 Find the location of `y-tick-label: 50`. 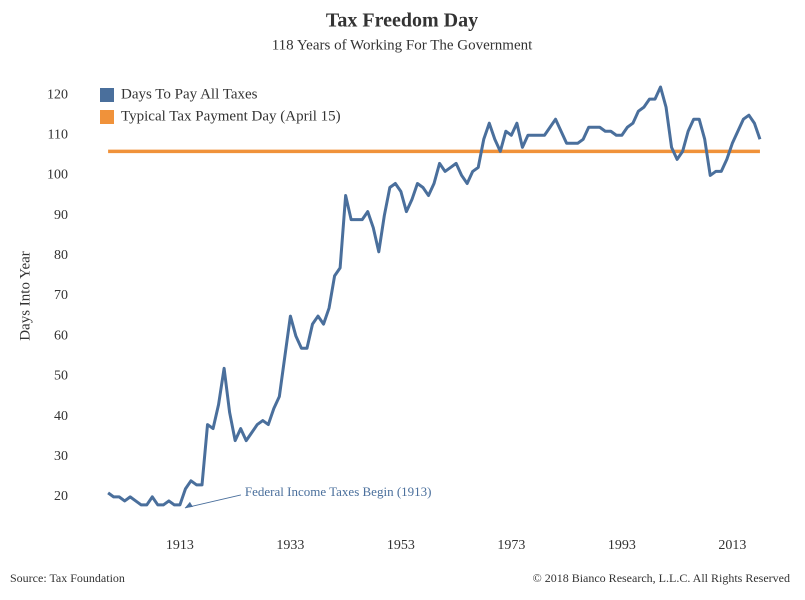

y-tick-label: 50 is located at coordinates (61, 376).